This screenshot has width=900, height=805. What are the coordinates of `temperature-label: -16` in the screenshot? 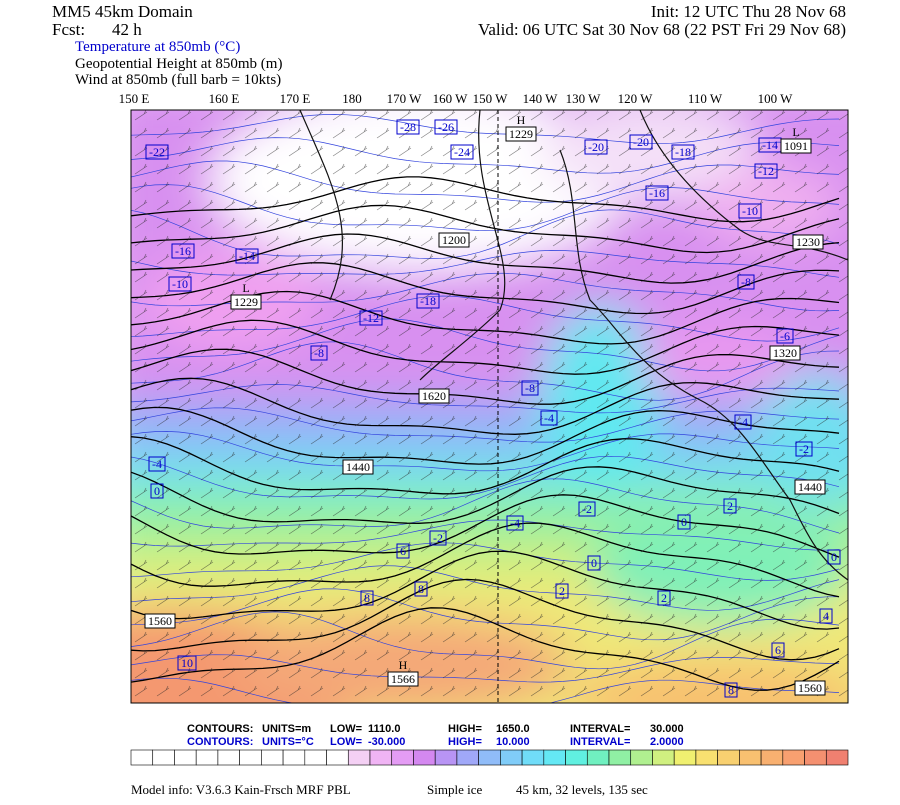 It's located at (183, 251).